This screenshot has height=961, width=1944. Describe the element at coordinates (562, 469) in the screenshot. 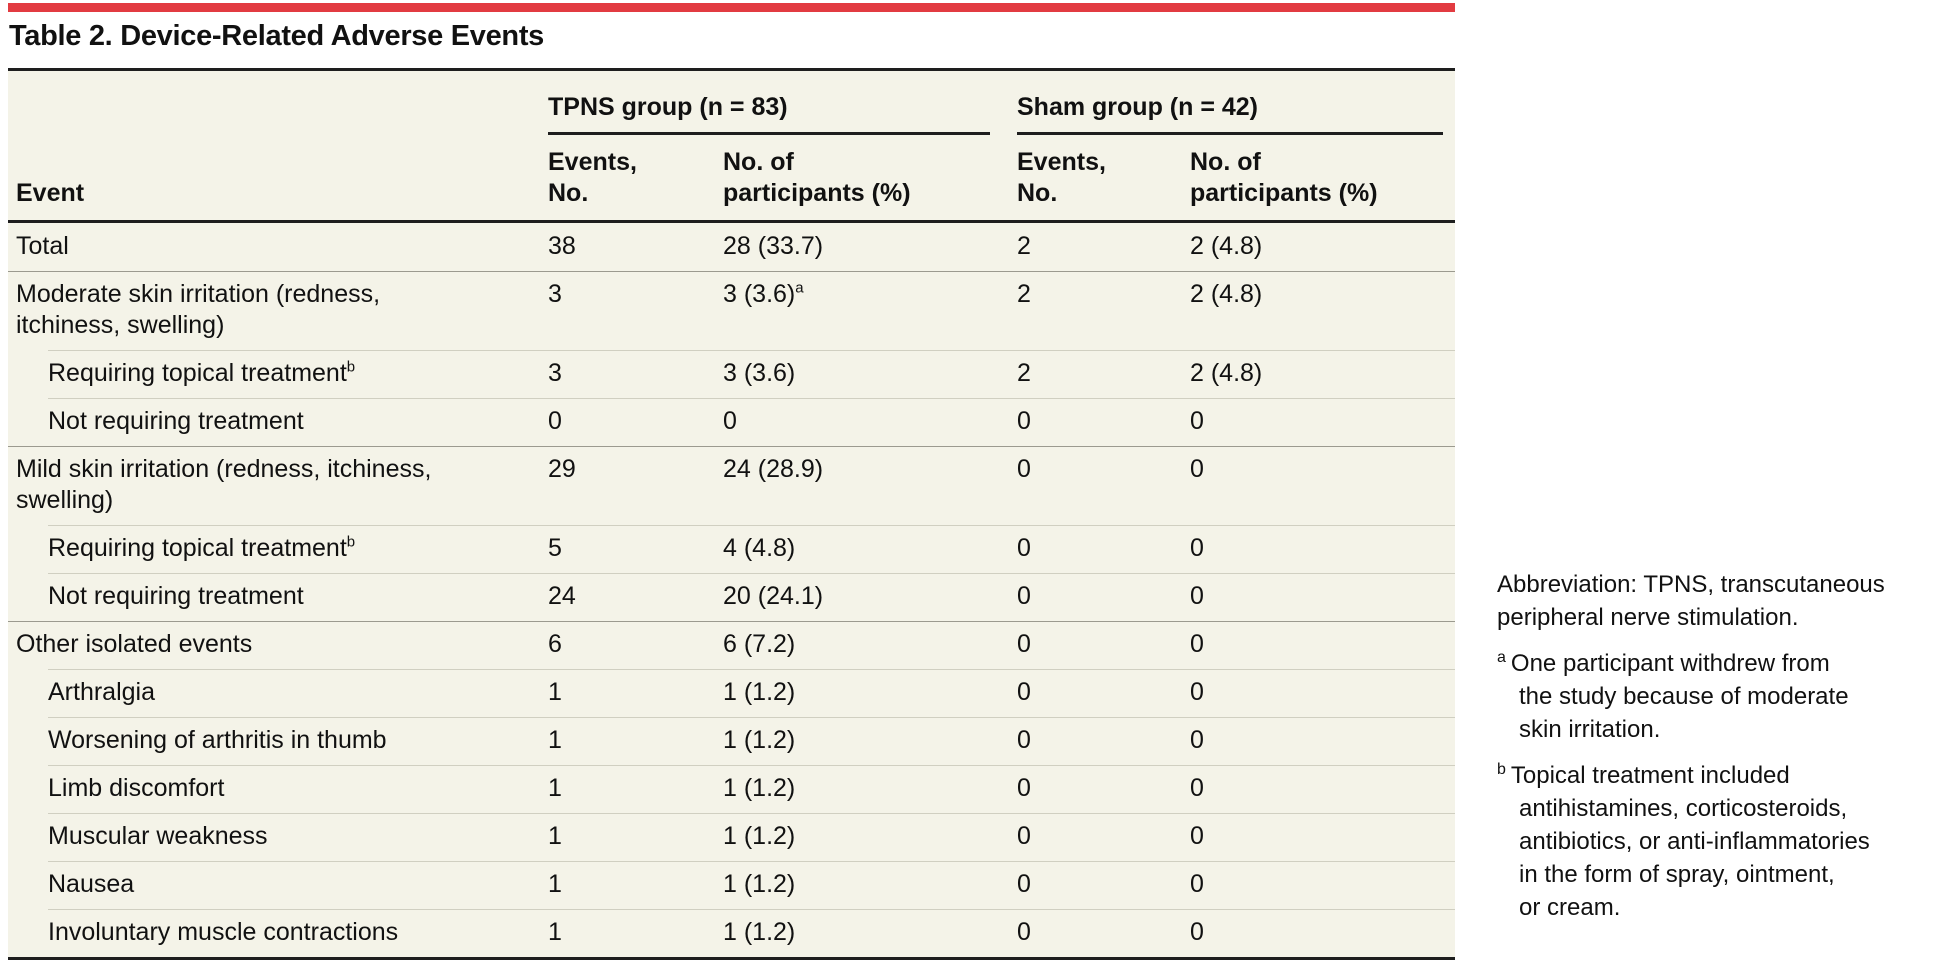

I see `cell-tpns-events-no: 29` at that location.